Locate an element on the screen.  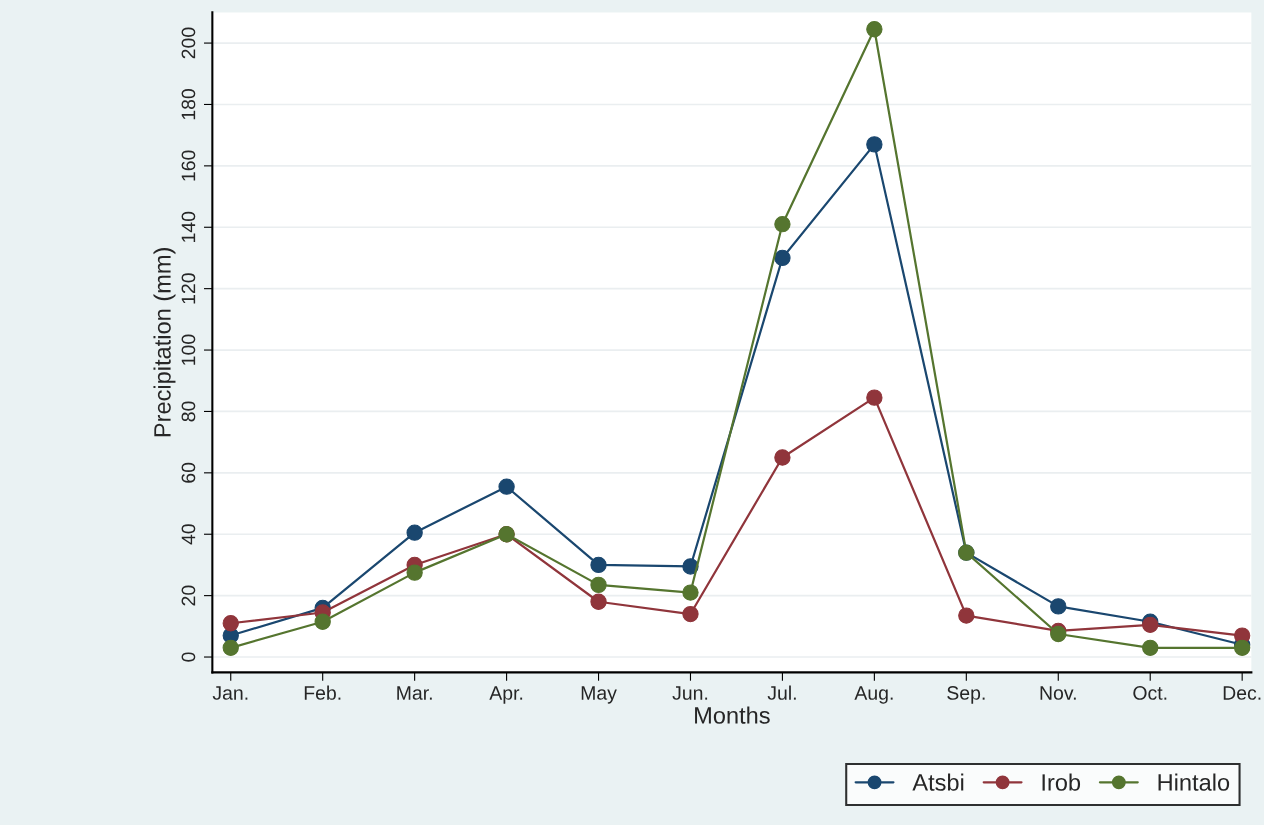
x-tick-label: Apr. is located at coordinates (506, 695).